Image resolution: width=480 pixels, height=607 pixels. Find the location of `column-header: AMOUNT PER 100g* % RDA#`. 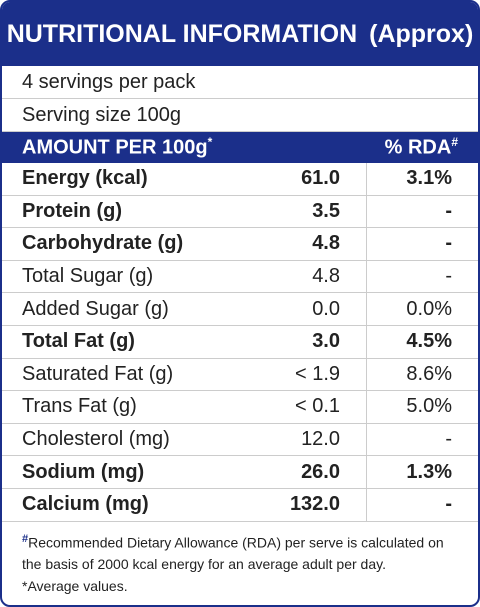

column-header: AMOUNT PER 100g* % RDA# is located at coordinates (240, 147).